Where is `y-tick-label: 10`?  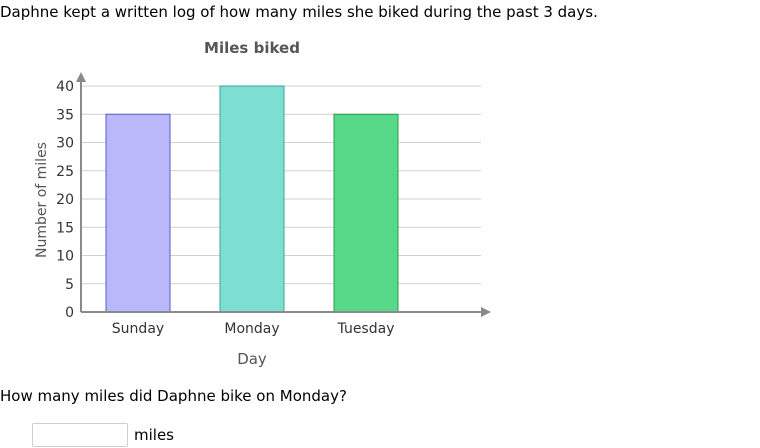
y-tick-label: 10 is located at coordinates (65, 257).